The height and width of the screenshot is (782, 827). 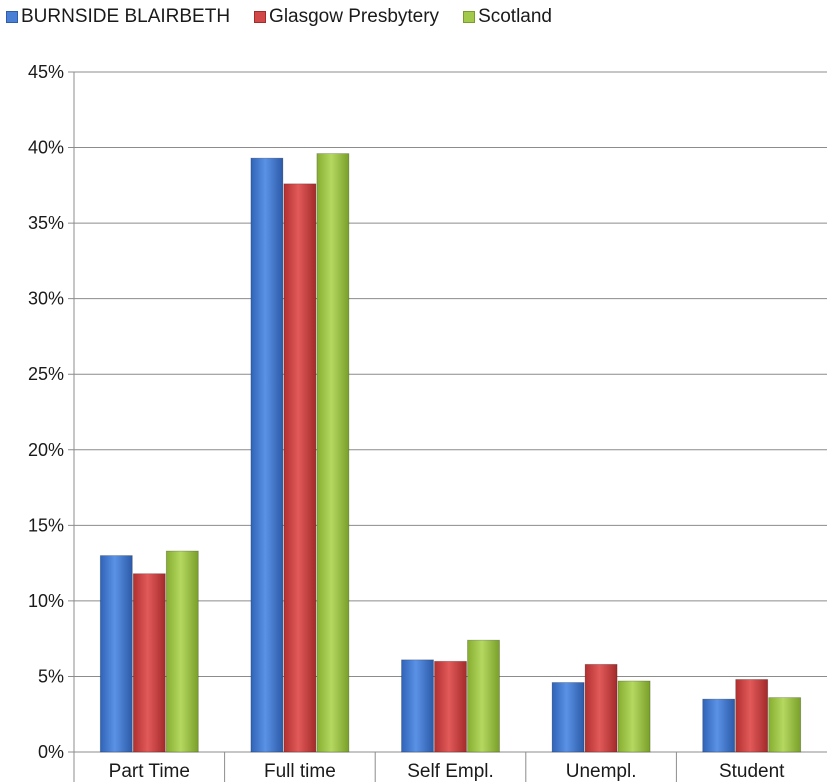 I want to click on bar-burnside-blairbeth-part-time, so click(x=116, y=654).